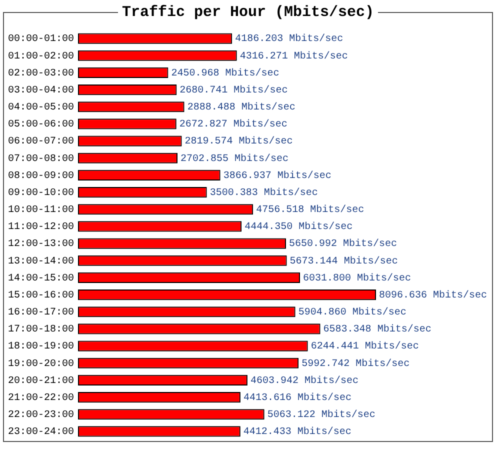 The image size is (500, 457). Describe the element at coordinates (41, 193) in the screenshot. I see `y-tick-label: 09:00-10:00` at that location.